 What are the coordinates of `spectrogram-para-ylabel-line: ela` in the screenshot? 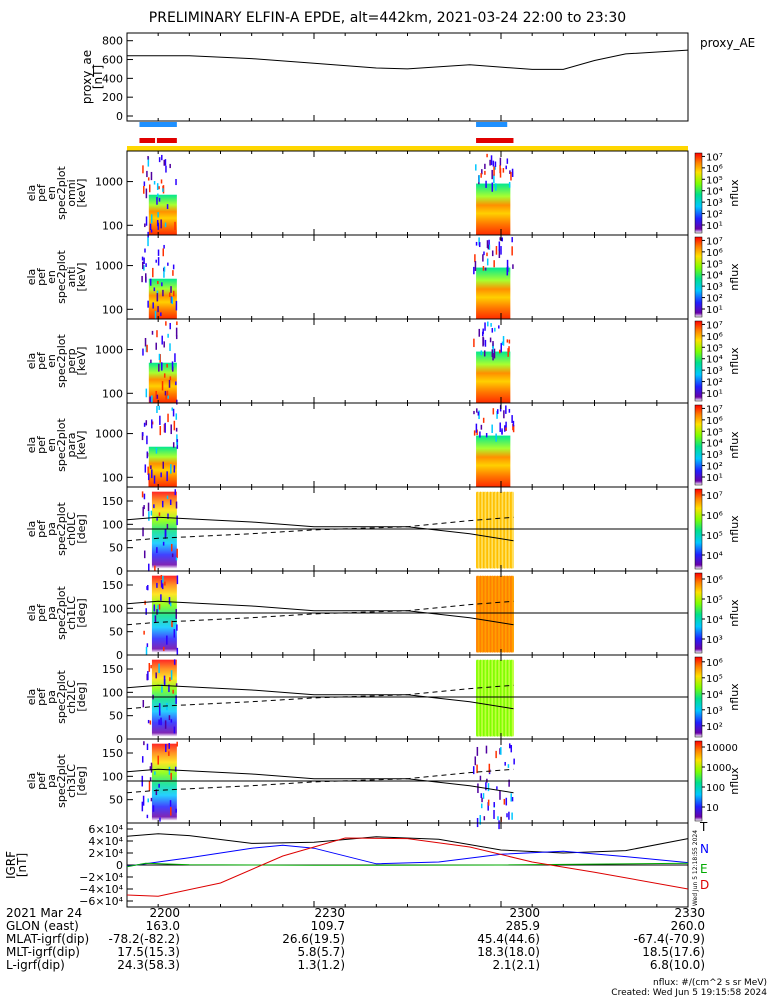 It's located at (31, 445).